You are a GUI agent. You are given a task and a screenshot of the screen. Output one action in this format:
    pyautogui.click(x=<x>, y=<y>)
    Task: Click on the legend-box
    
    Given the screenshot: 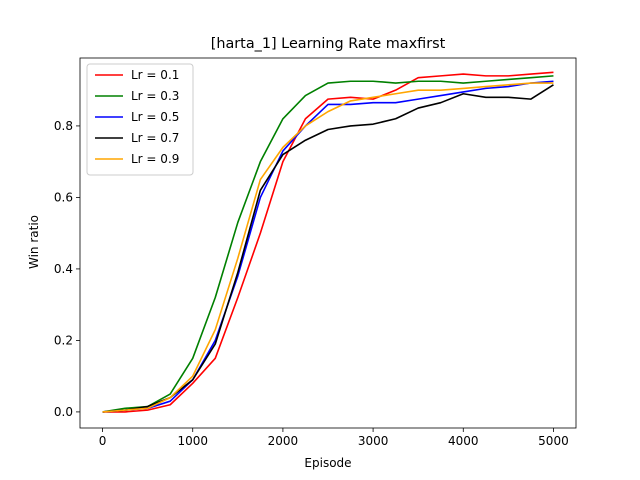 What is the action you would take?
    pyautogui.click(x=140, y=119)
    